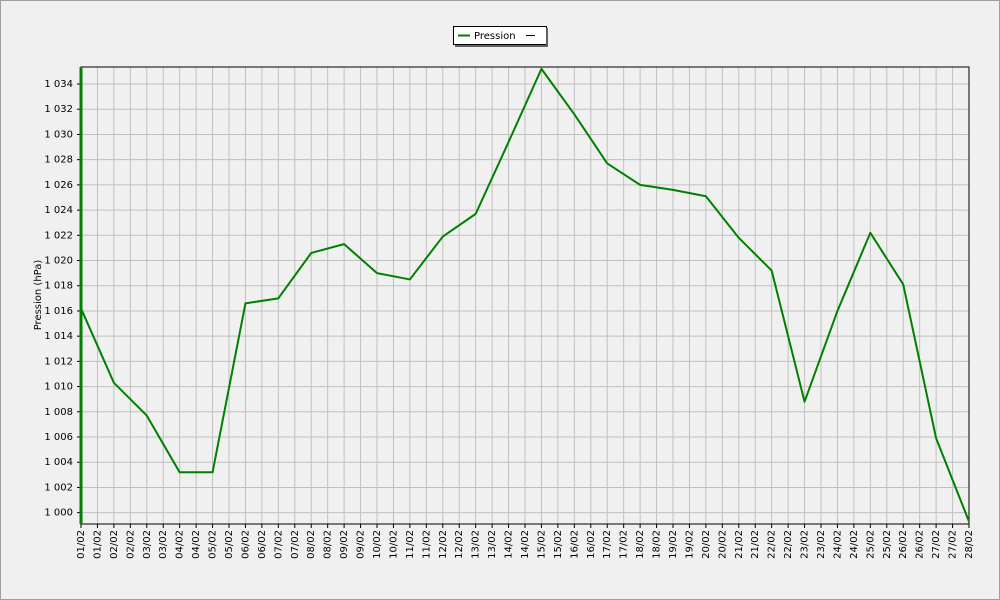 This screenshot has height=600, width=1000. What do you see at coordinates (58, 210) in the screenshot?
I see `y-tick-label: 1 024` at bounding box center [58, 210].